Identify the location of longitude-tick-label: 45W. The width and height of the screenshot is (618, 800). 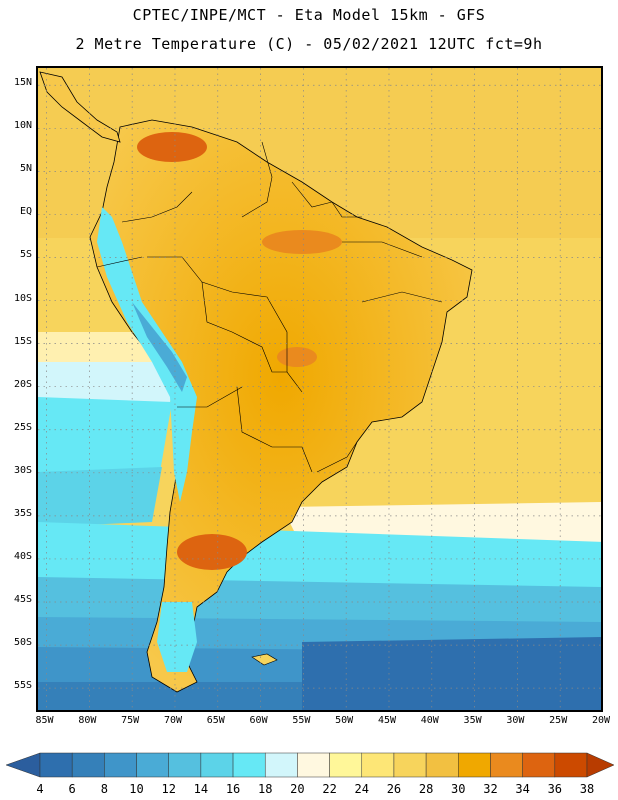
(387, 720).